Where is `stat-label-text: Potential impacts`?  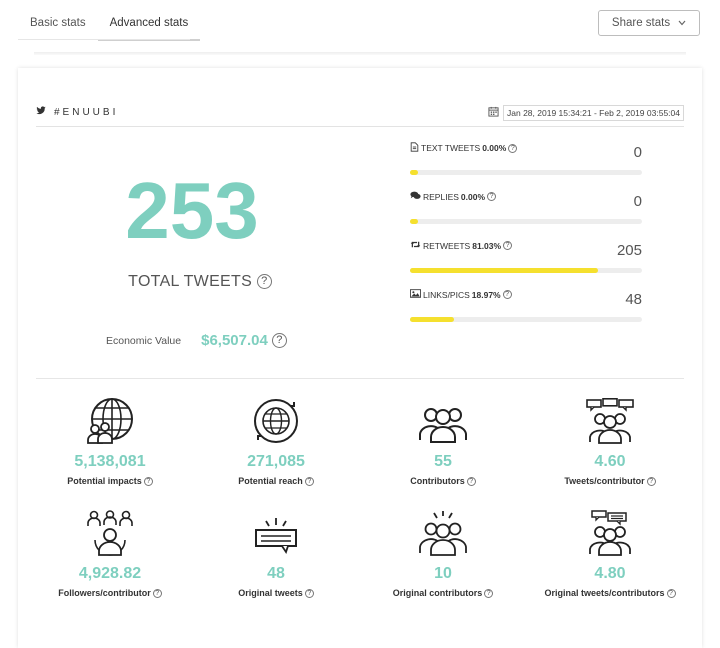 stat-label-text: Potential impacts is located at coordinates (104, 481).